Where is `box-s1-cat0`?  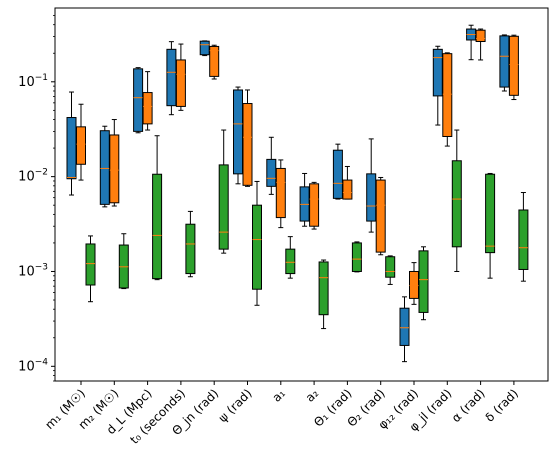 box-s1-cat0 is located at coordinates (71, 143).